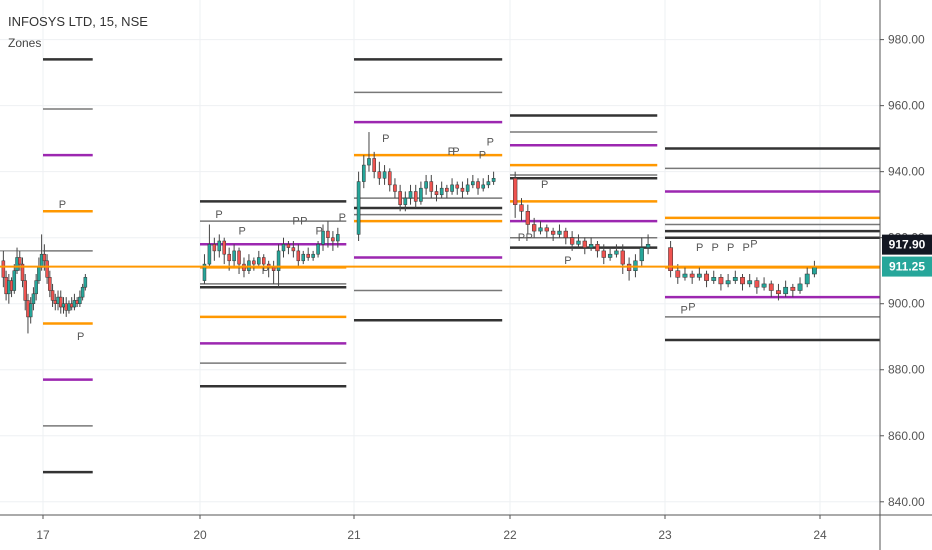  I want to click on price-label-bg, so click(907, 266).